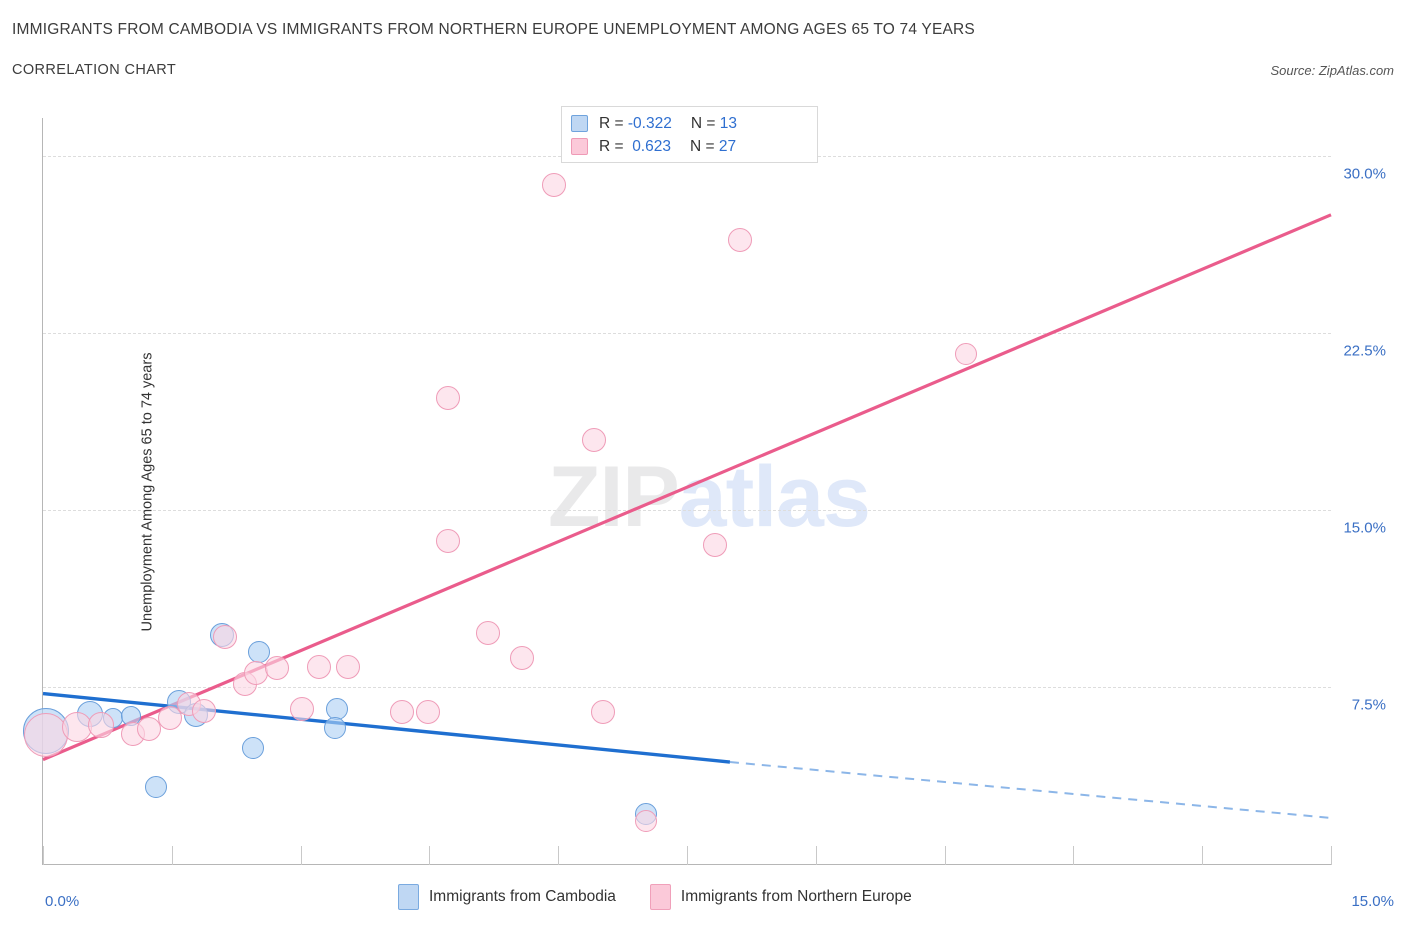  I want to click on y-axis-tick-label: 7.5%, so click(1368, 705).